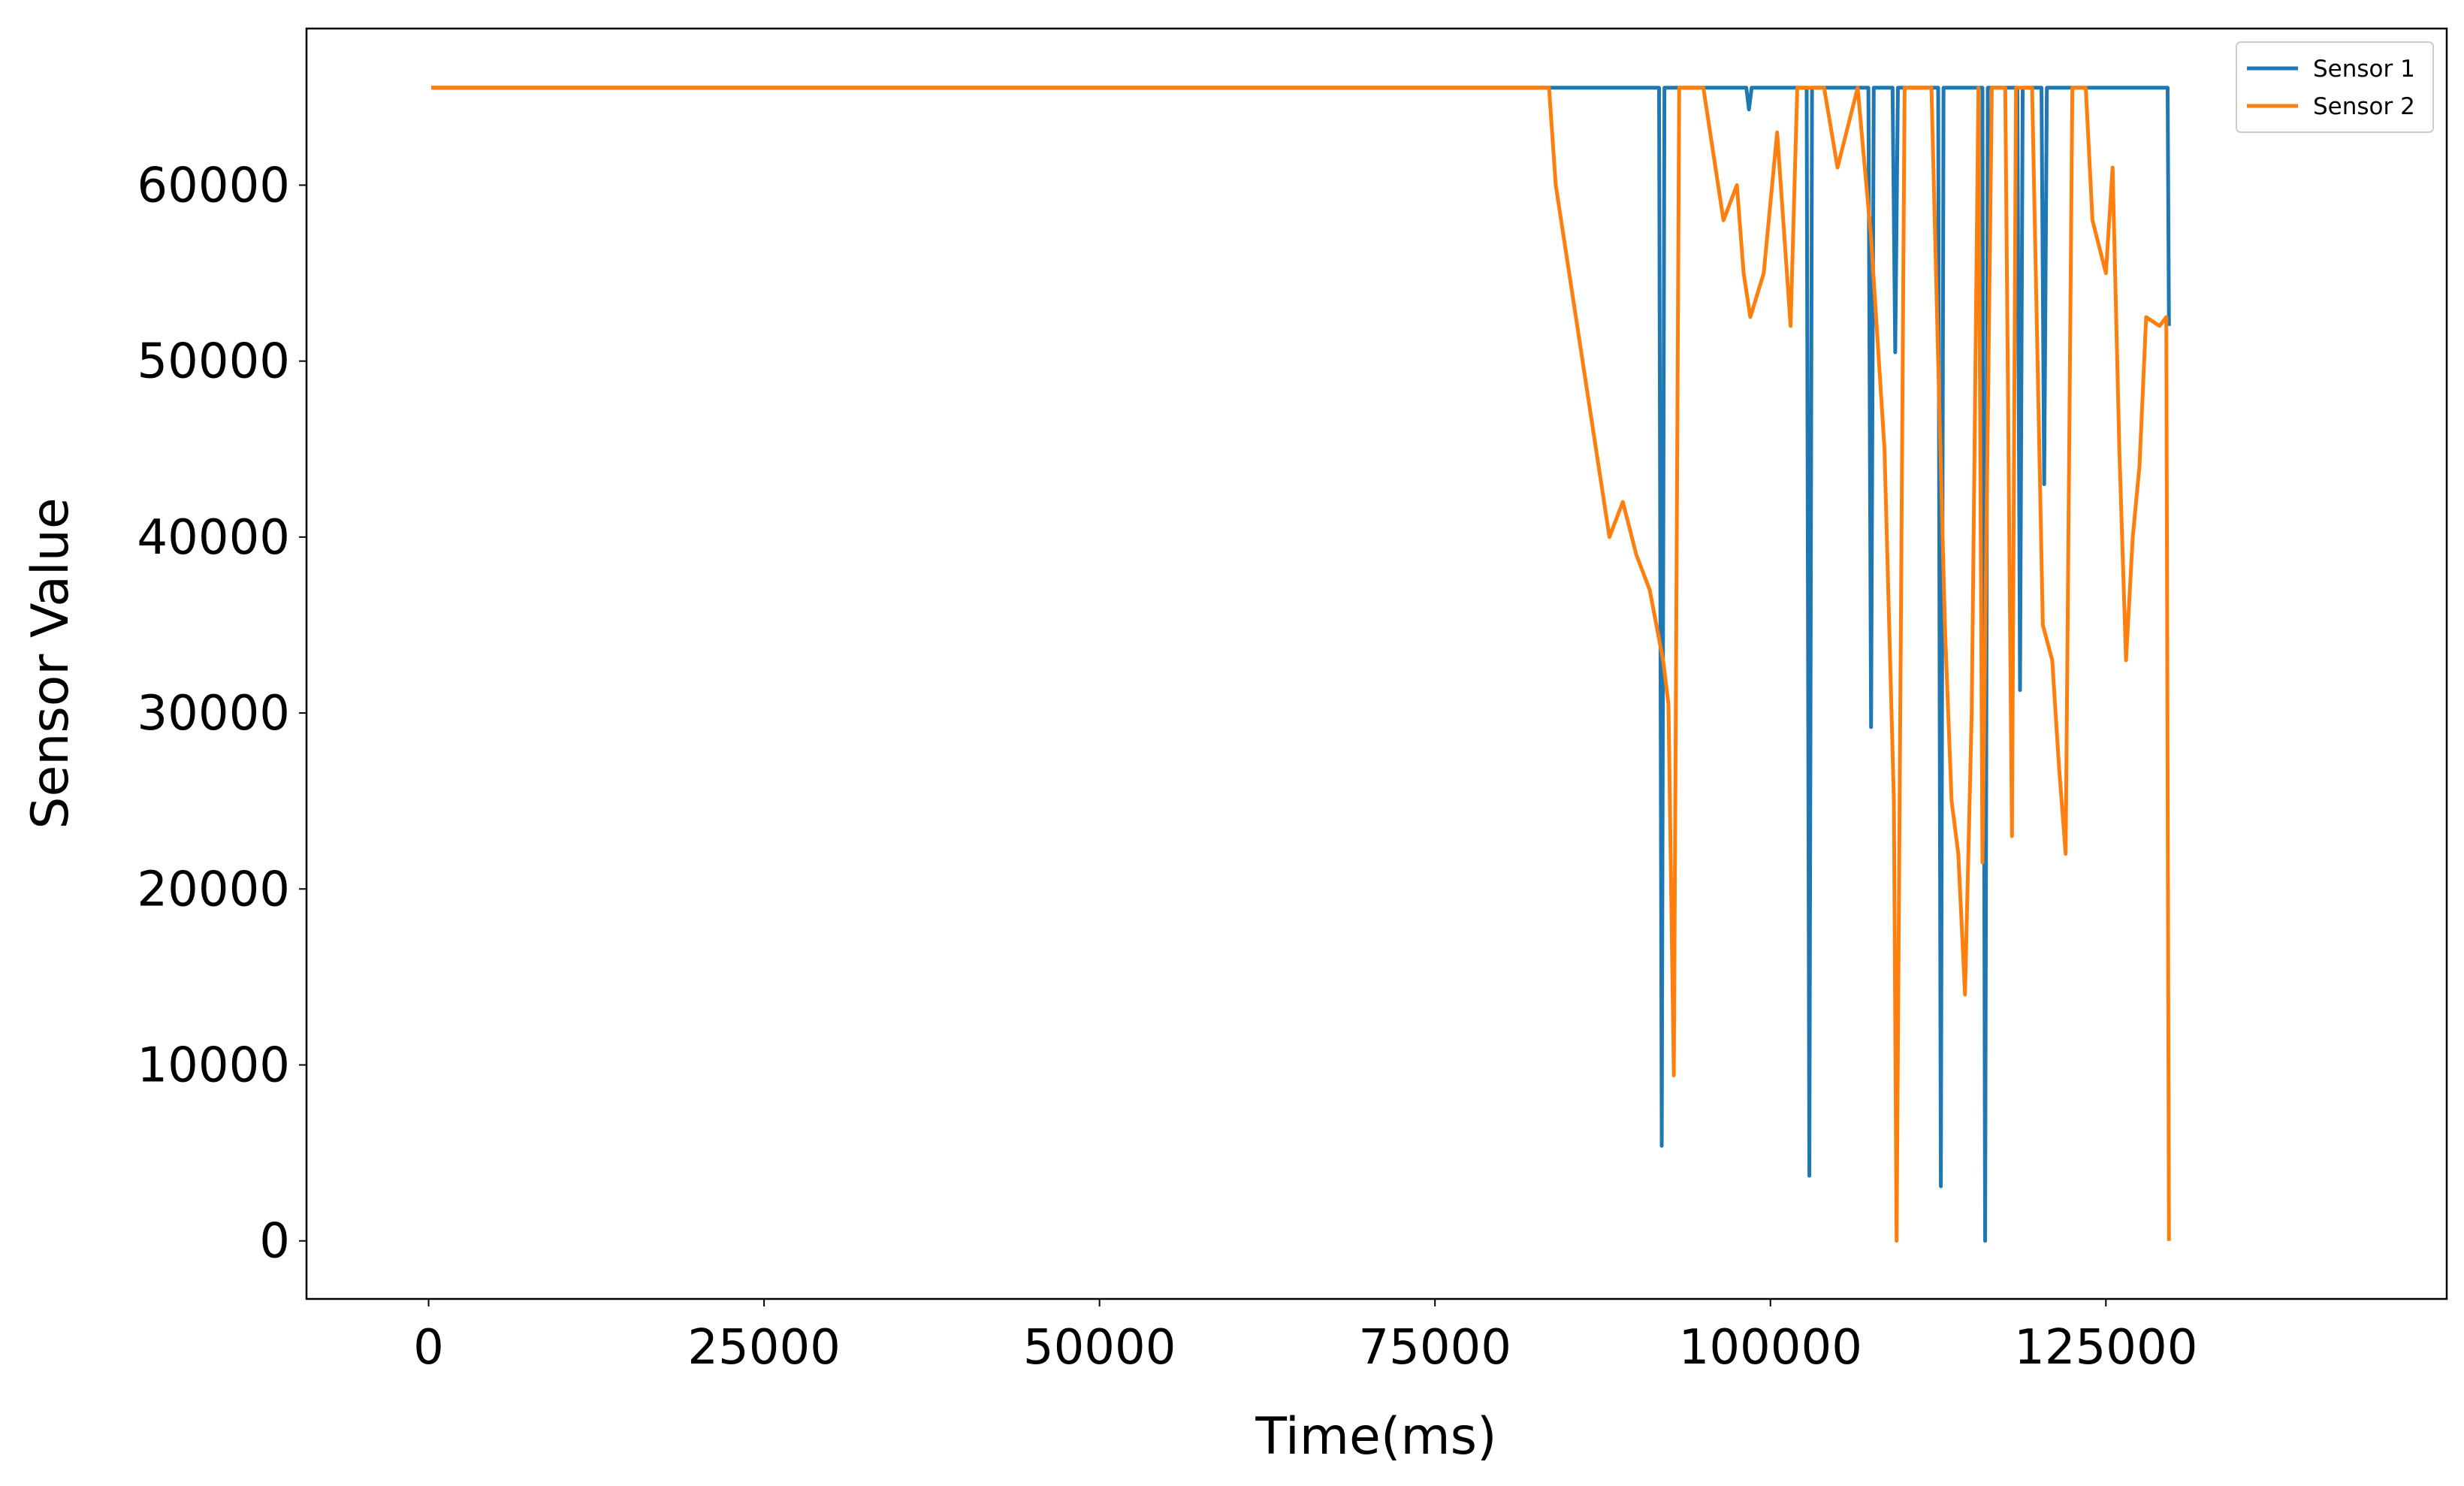  Describe the element at coordinates (213, 362) in the screenshot. I see `y-tick-label: 50000` at that location.